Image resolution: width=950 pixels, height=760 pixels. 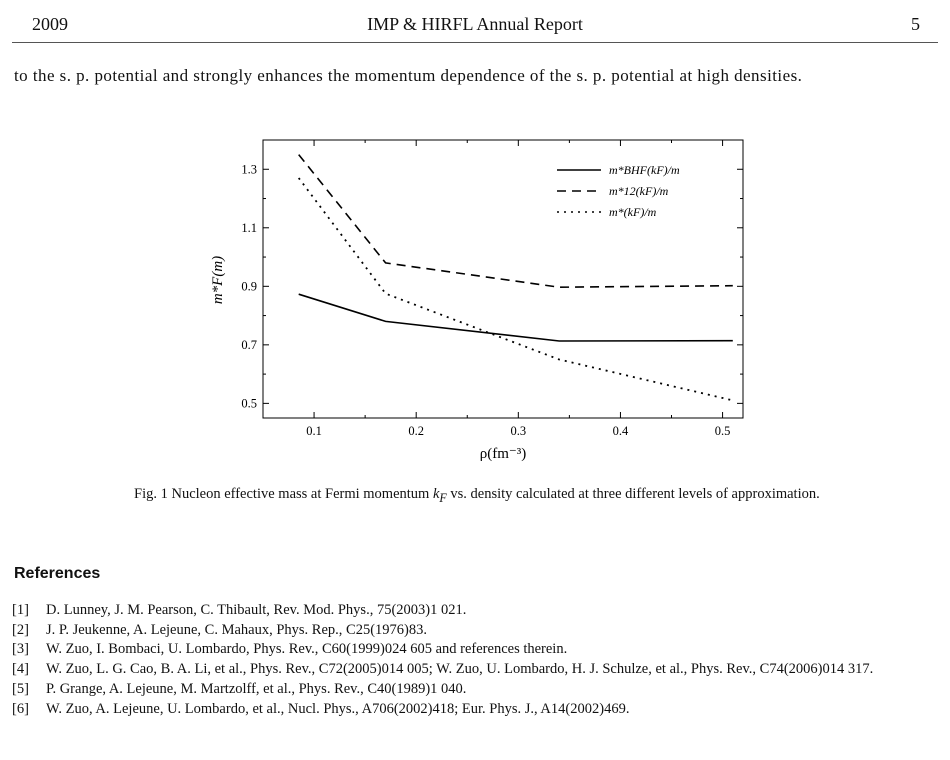 What do you see at coordinates (20, 688) in the screenshot?
I see `reference-number: [5]` at bounding box center [20, 688].